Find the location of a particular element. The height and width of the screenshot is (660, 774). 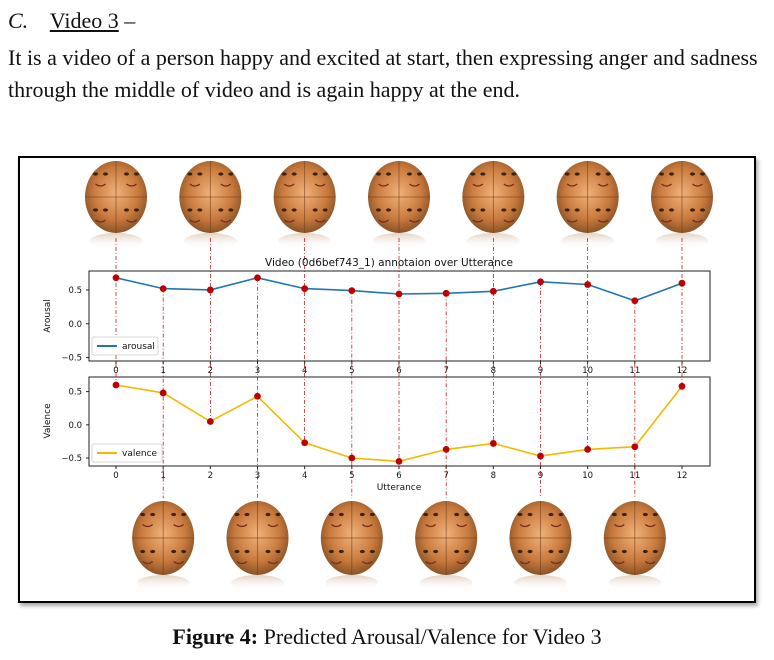

xtick-label: 5 is located at coordinates (351, 476).